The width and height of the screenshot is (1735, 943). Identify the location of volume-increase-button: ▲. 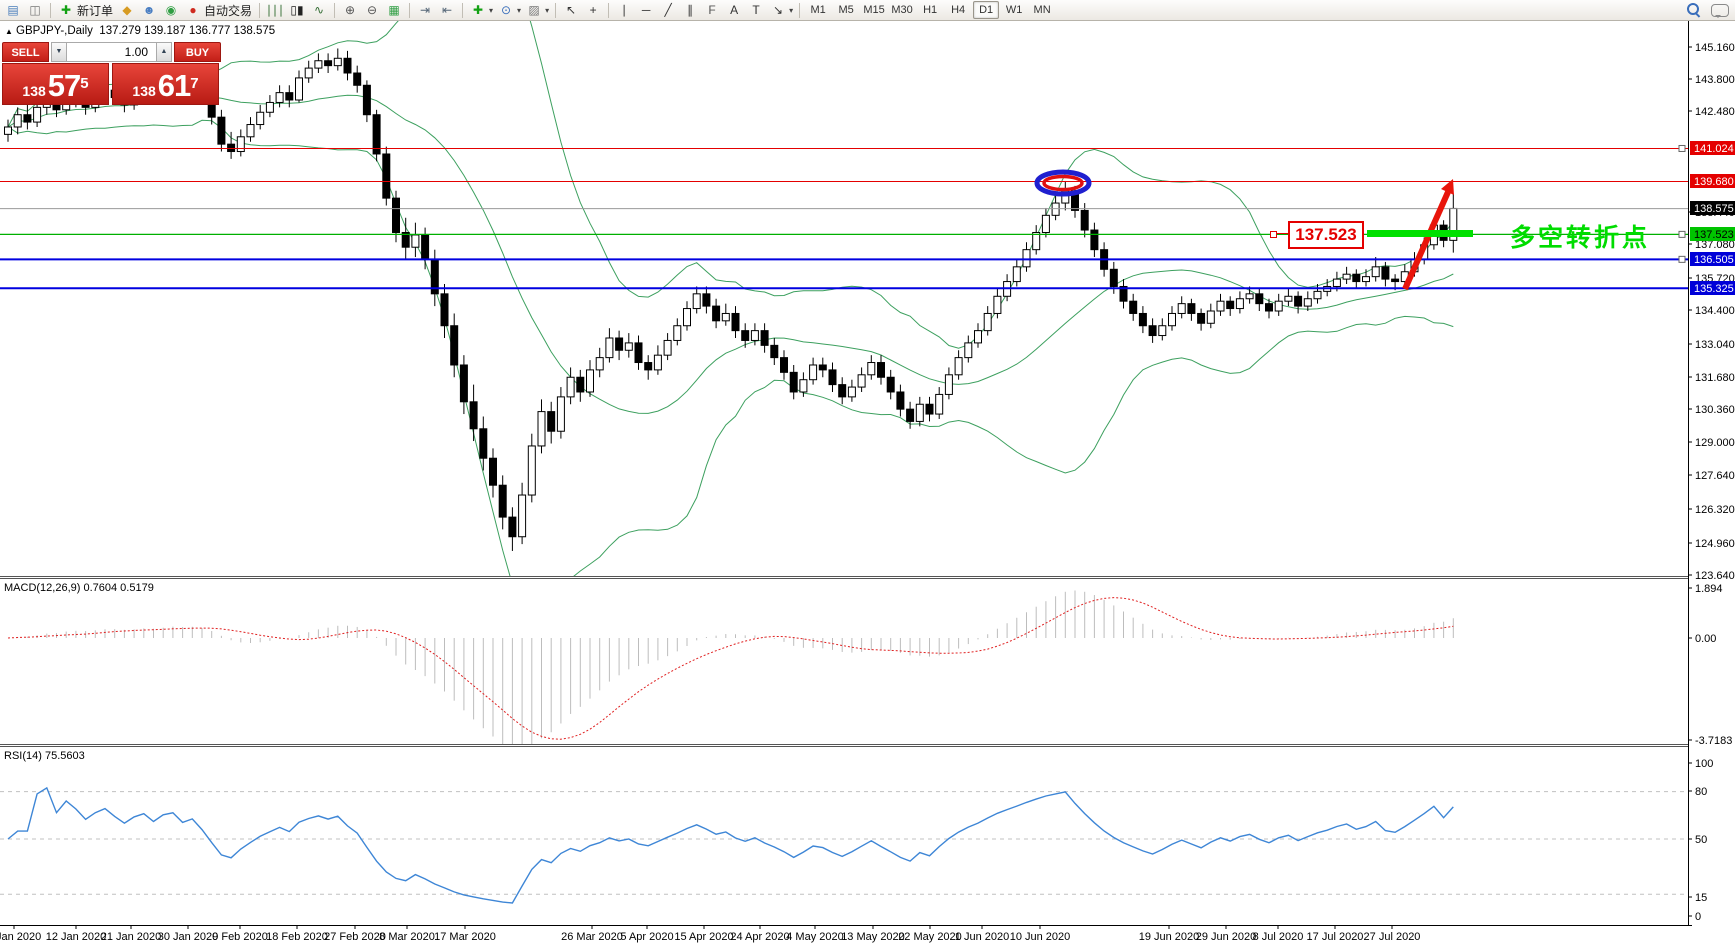
(164, 52).